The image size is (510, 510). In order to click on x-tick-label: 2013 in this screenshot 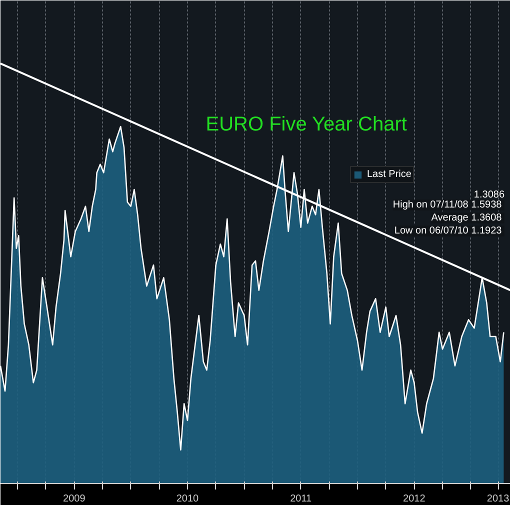, I will do `click(498, 499)`.